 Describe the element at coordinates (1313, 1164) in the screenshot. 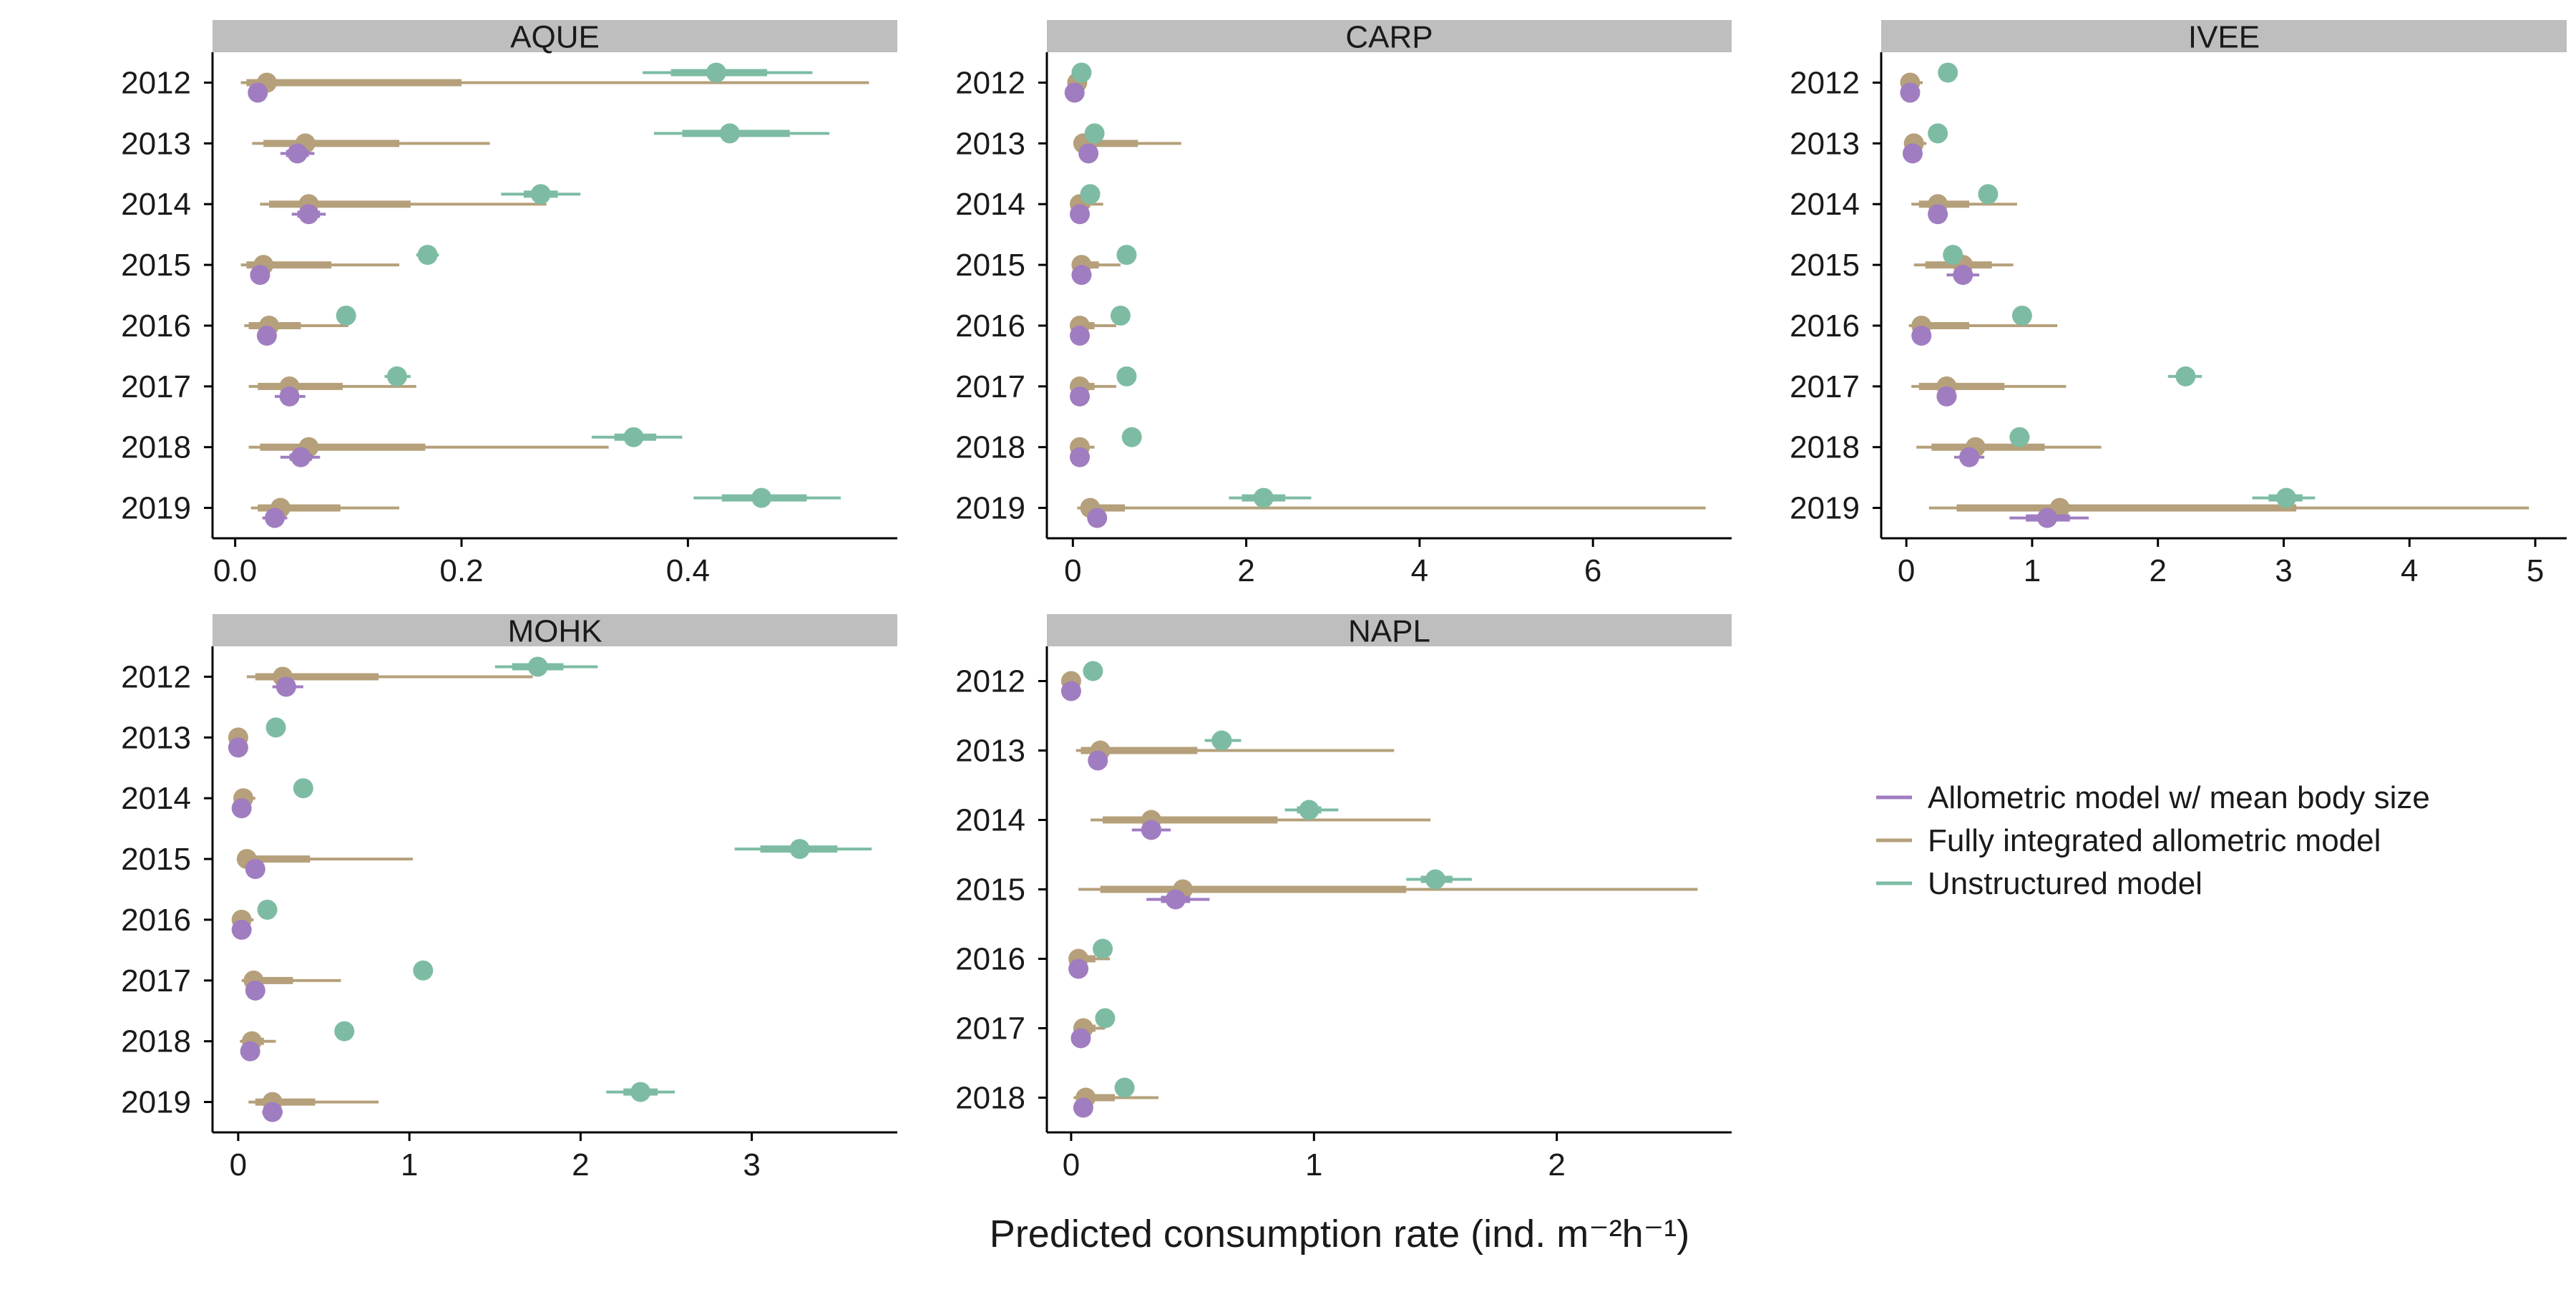

I see `x-tick-label: 1` at that location.